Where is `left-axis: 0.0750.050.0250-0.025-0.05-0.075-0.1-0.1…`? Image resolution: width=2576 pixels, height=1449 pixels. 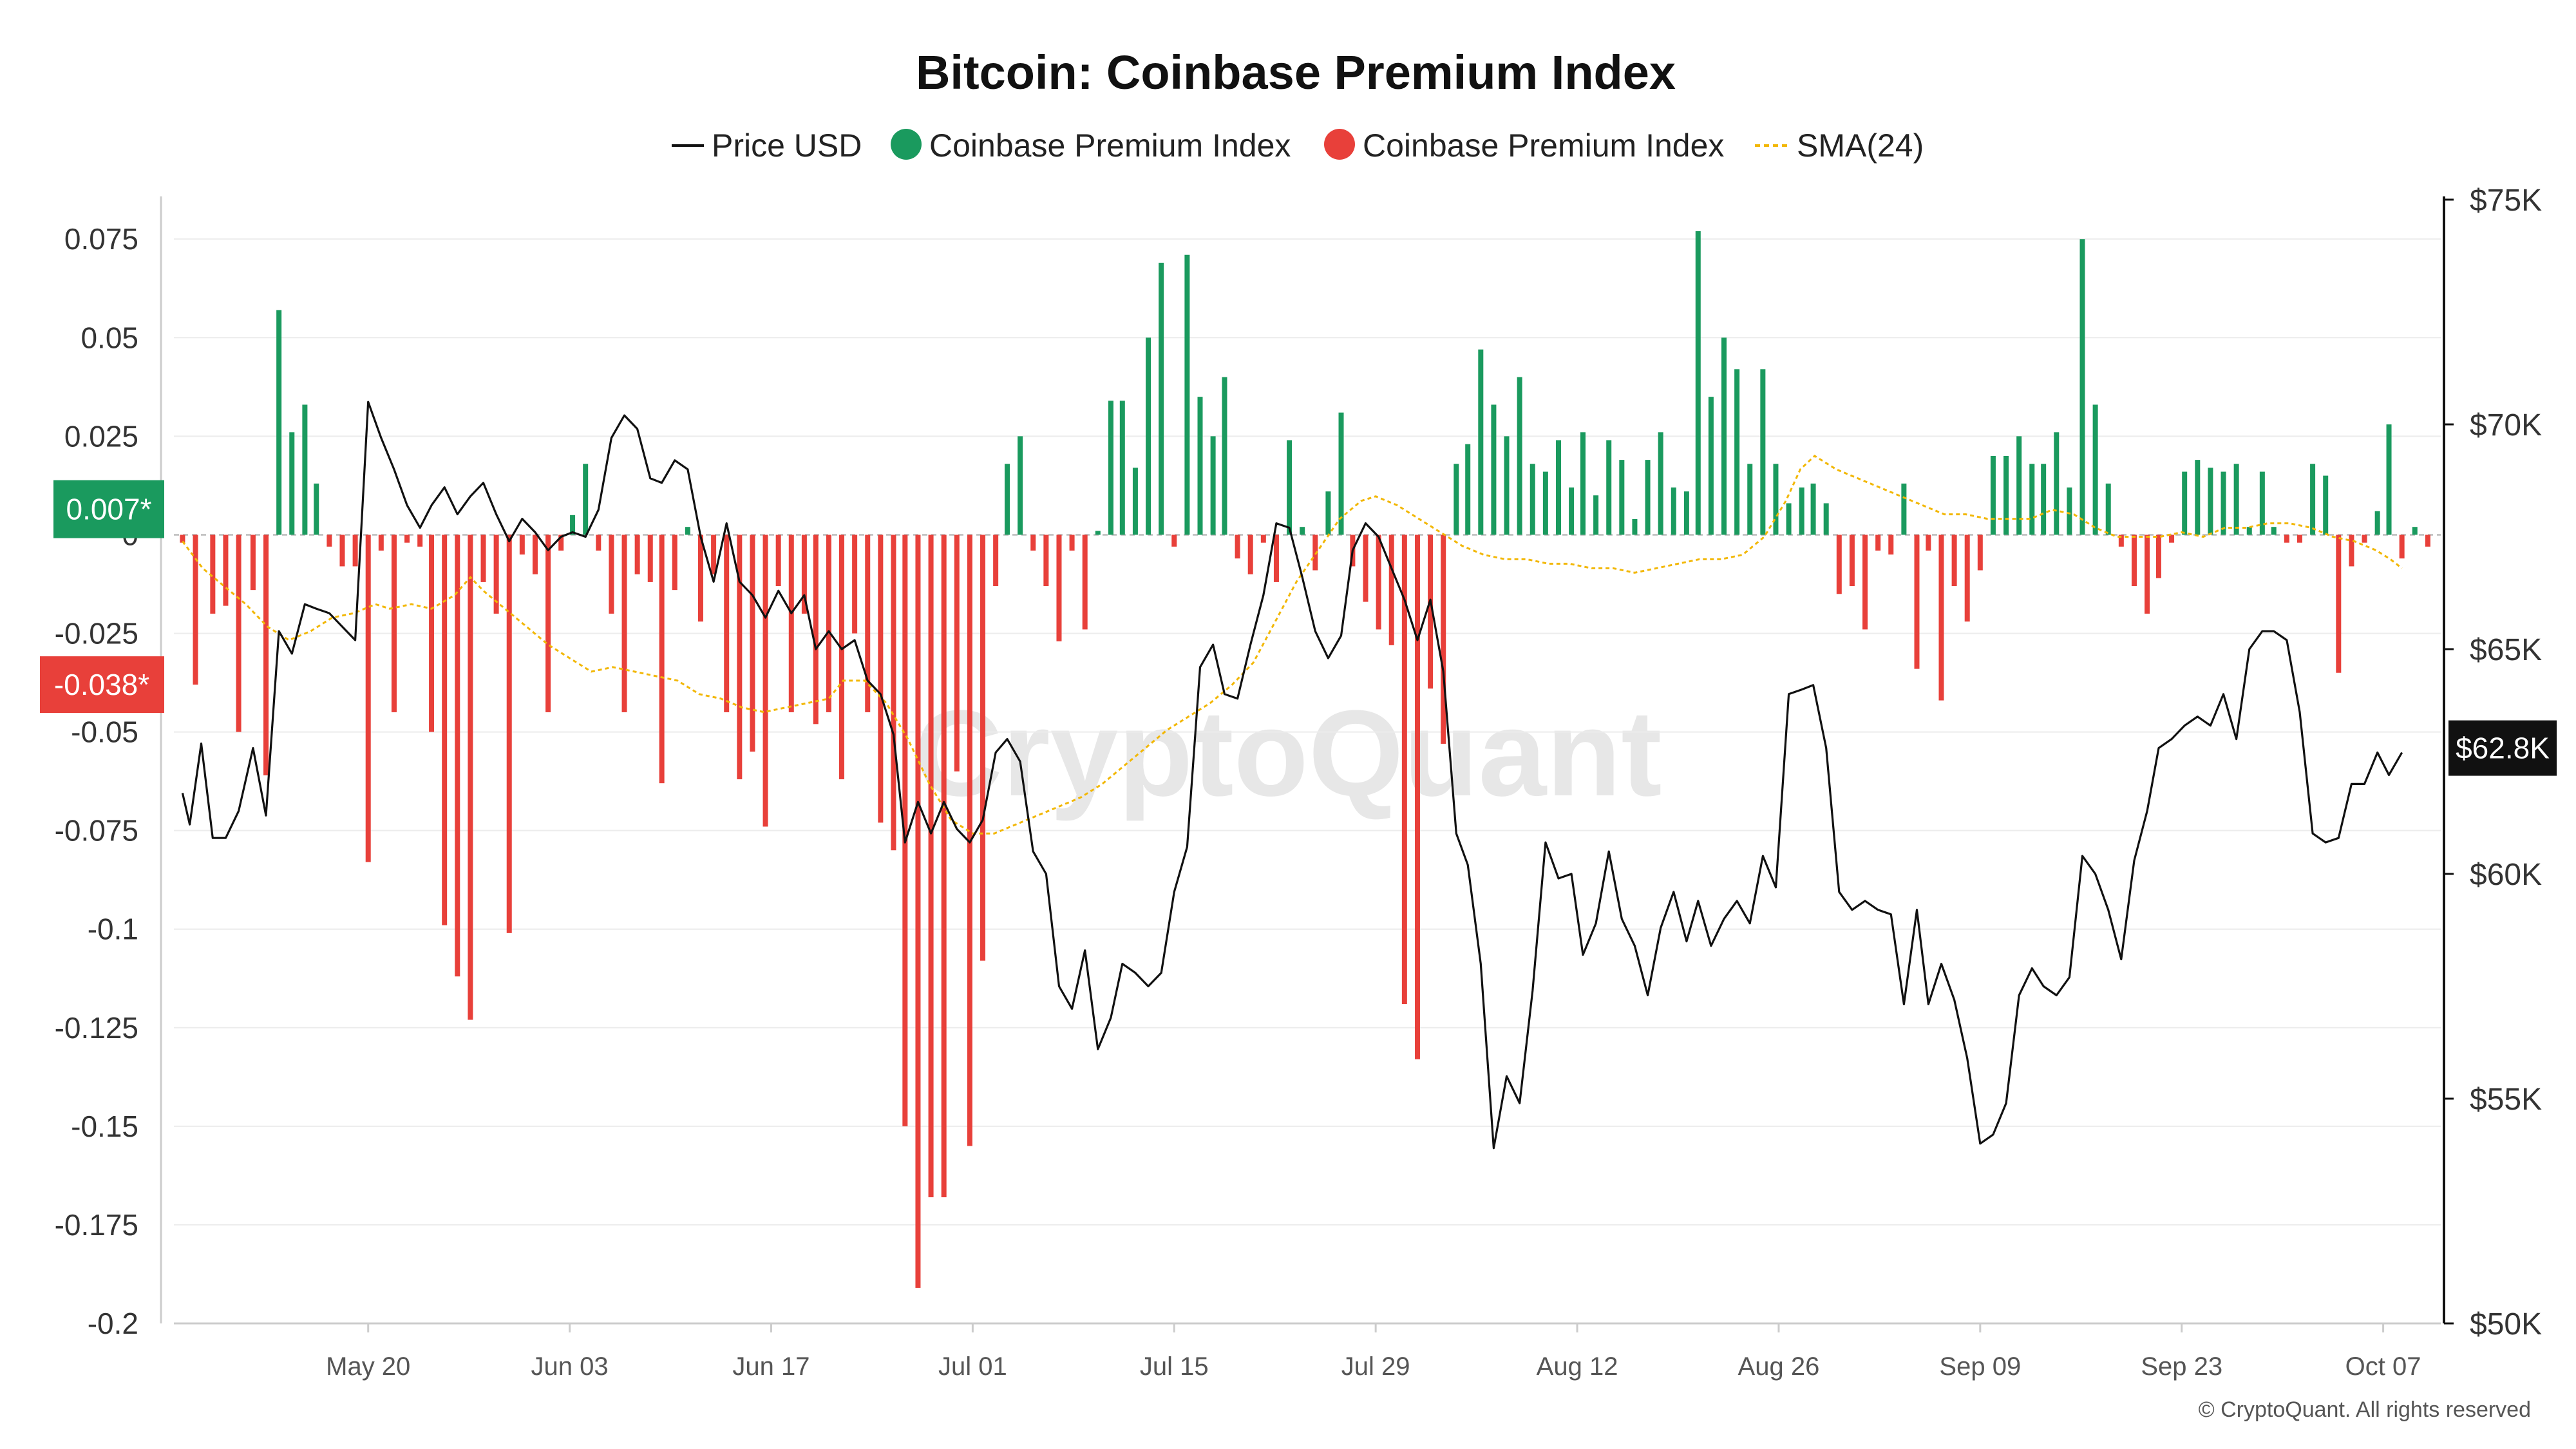
left-axis: 0.0750.050.0250-0.025-0.05-0.075-0.1-0.1… is located at coordinates (108, 768).